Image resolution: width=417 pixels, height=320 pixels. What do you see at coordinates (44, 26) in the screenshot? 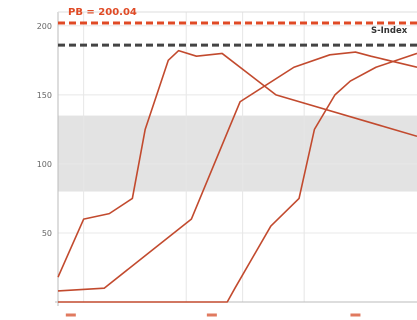
I see `y-tick-label: 200` at bounding box center [44, 26].